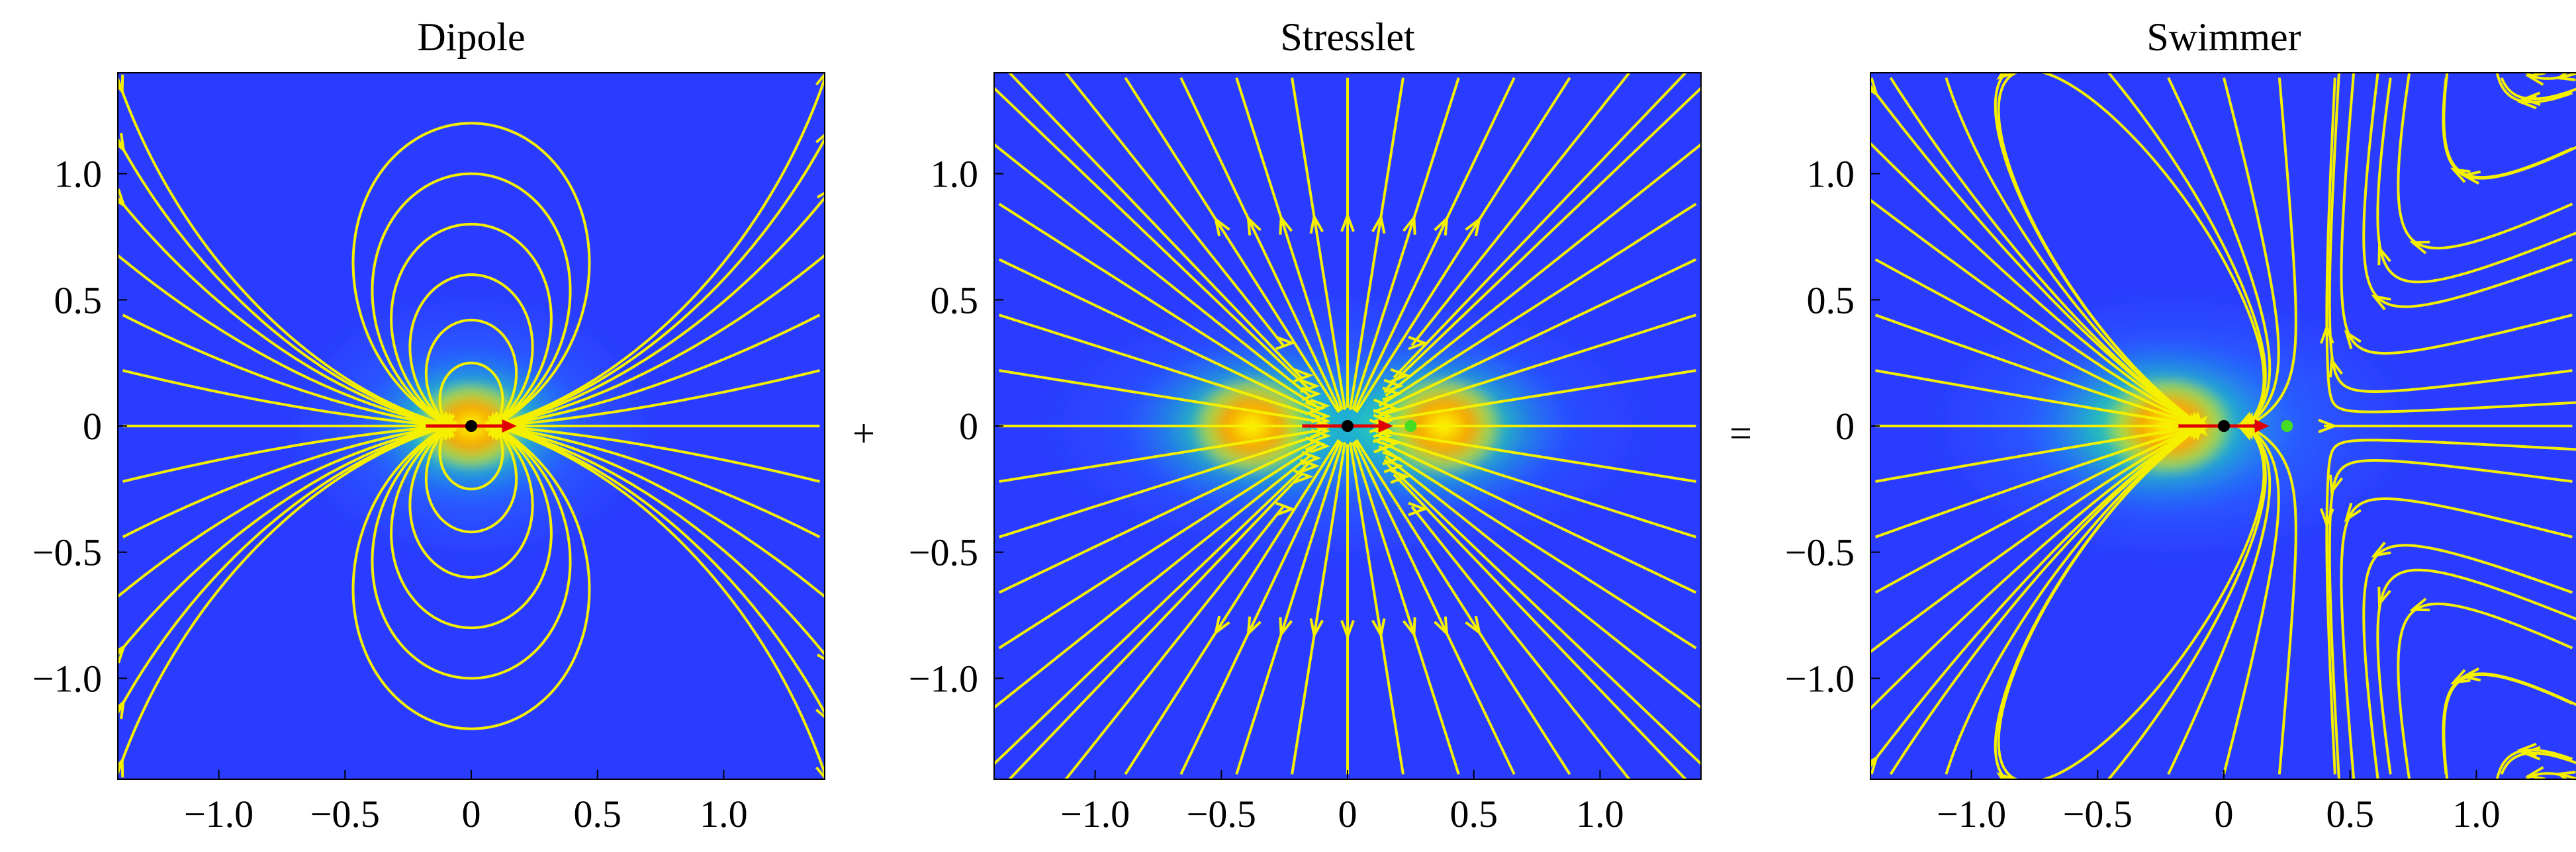  What do you see at coordinates (1831, 174) in the screenshot?
I see `y-tick-label: 1.0` at bounding box center [1831, 174].